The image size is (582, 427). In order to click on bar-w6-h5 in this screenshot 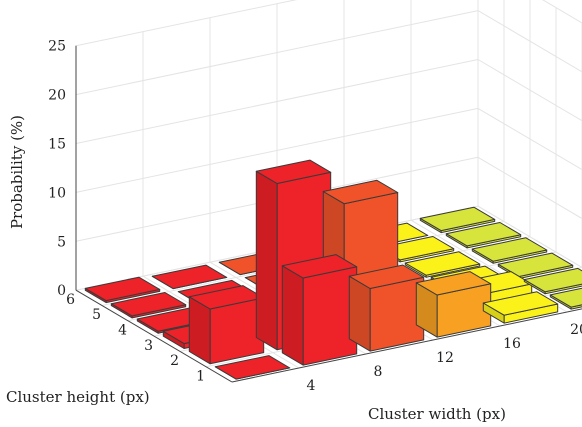, I will do `click(483, 235)`.